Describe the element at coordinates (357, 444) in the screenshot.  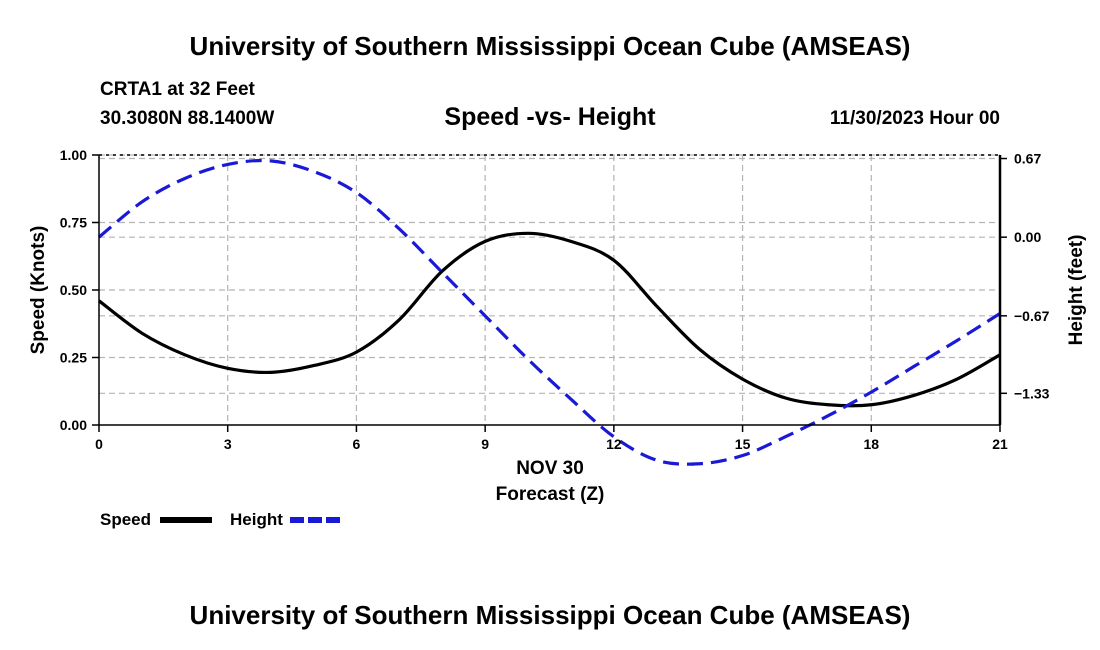
I see `x-tick-label: 6` at that location.